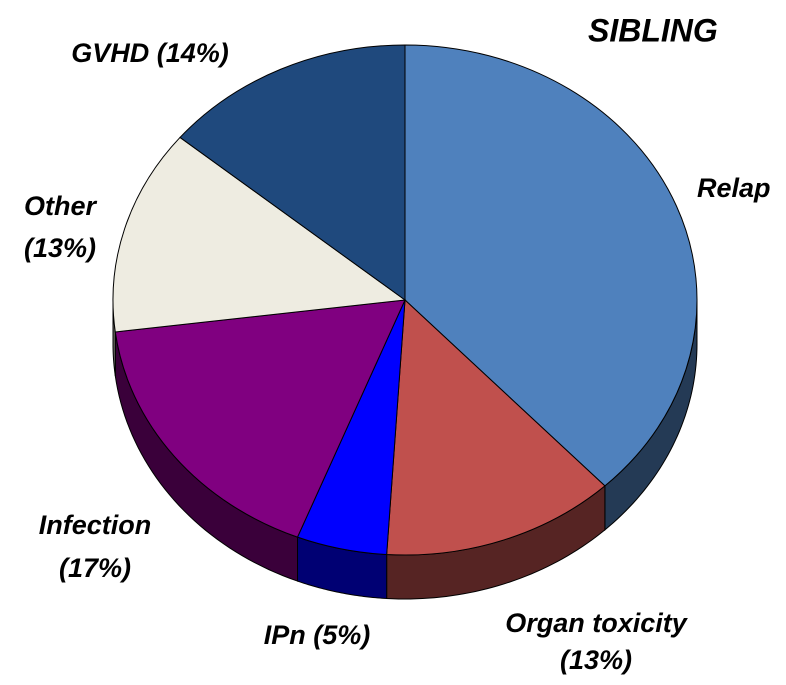  Describe the element at coordinates (341, 635) in the screenshot. I see `slice-label-value: (5%)` at that location.